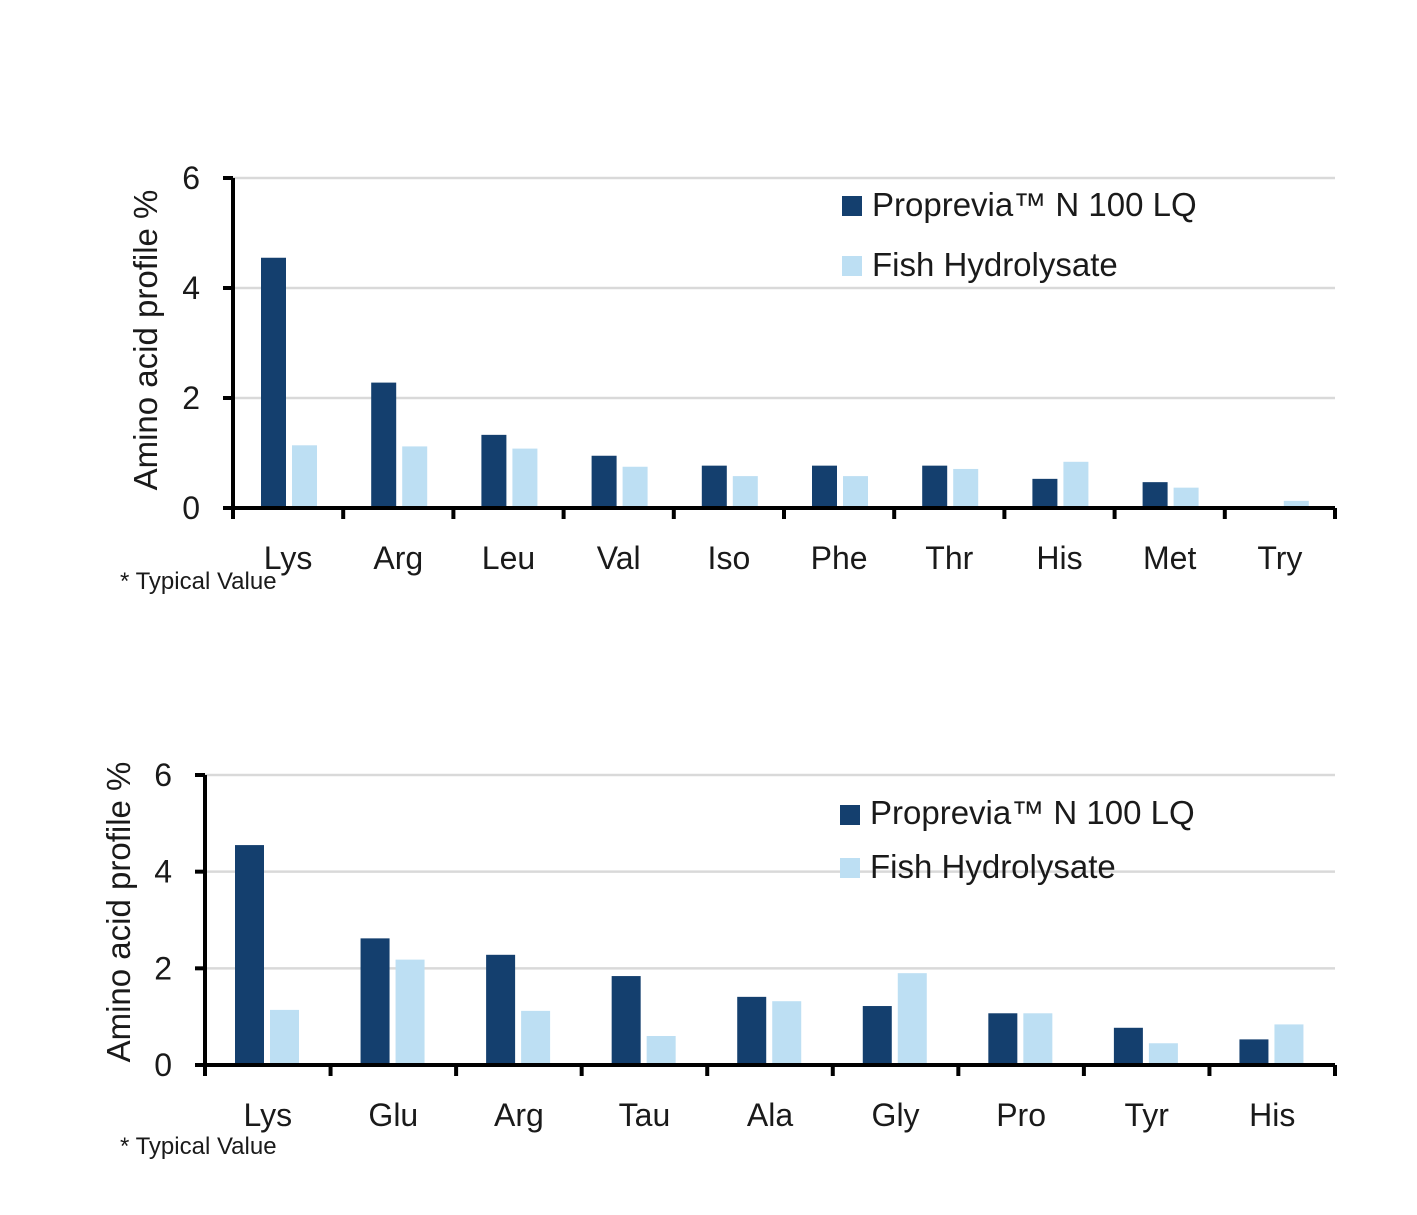 The image size is (1417, 1215). I want to click on bar-fish-hydrolysate-met, so click(1186, 497).